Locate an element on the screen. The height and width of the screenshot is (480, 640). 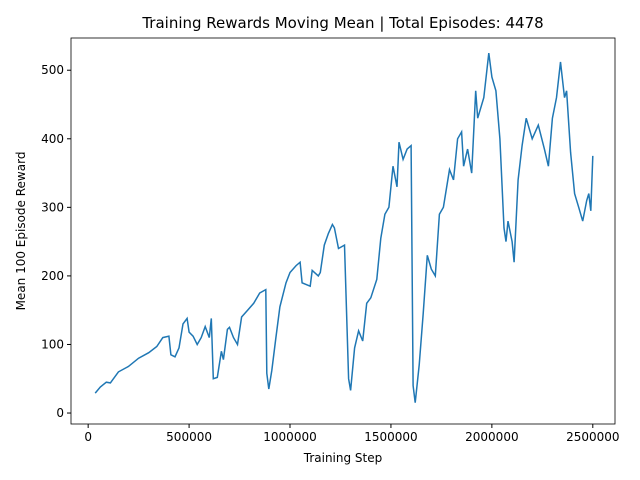
x-tick-label: 2500000 is located at coordinates (592, 437).